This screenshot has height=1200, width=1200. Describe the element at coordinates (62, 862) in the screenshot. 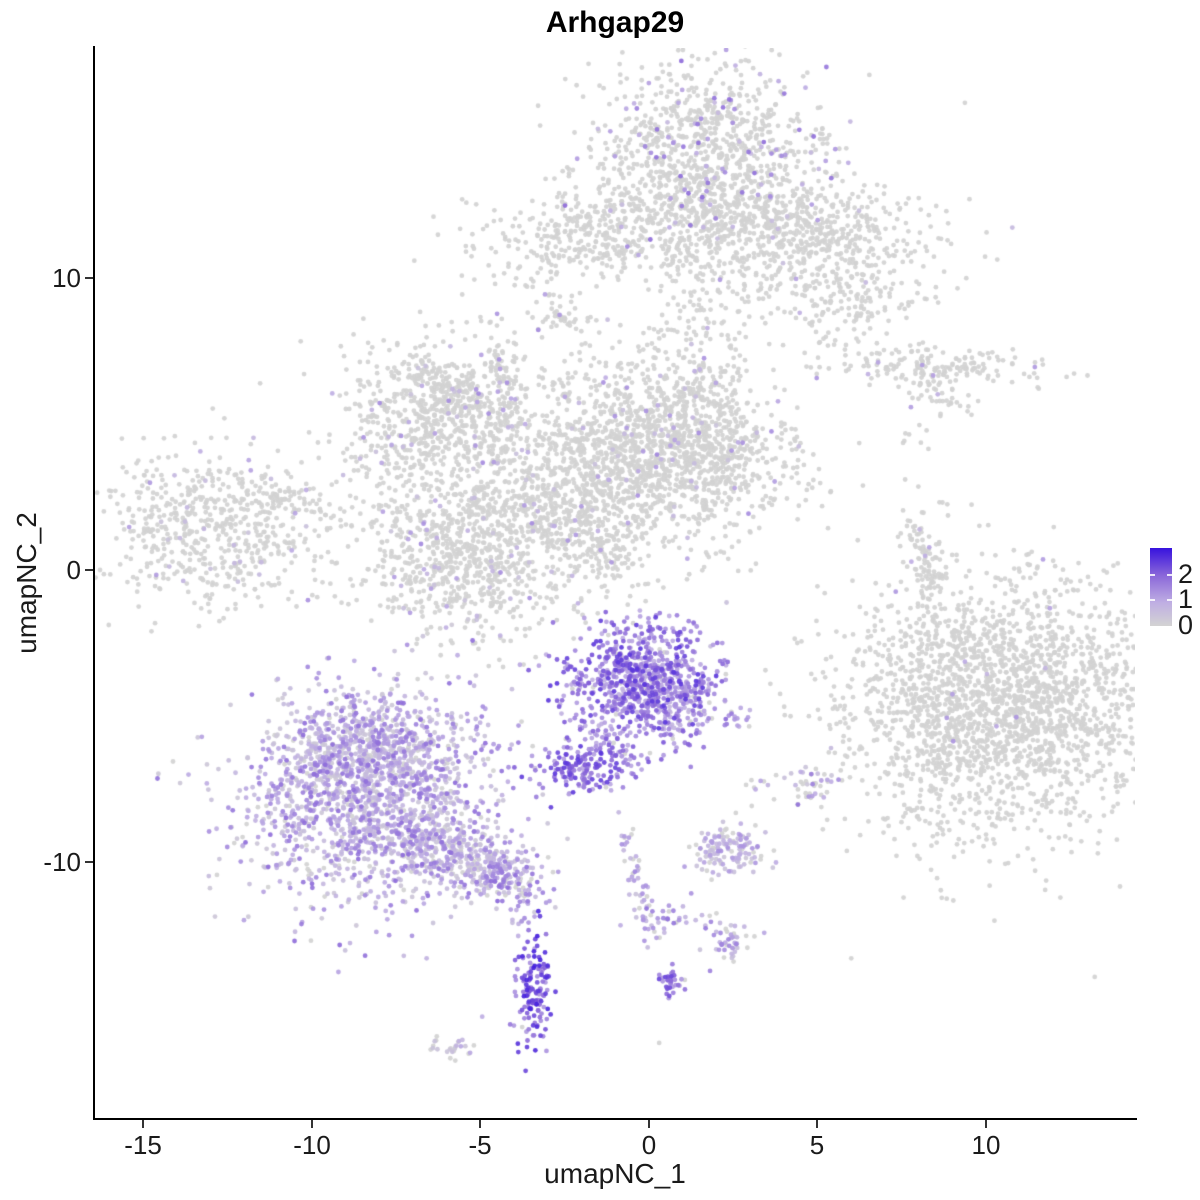

I see `y-tick-label: -10` at that location.